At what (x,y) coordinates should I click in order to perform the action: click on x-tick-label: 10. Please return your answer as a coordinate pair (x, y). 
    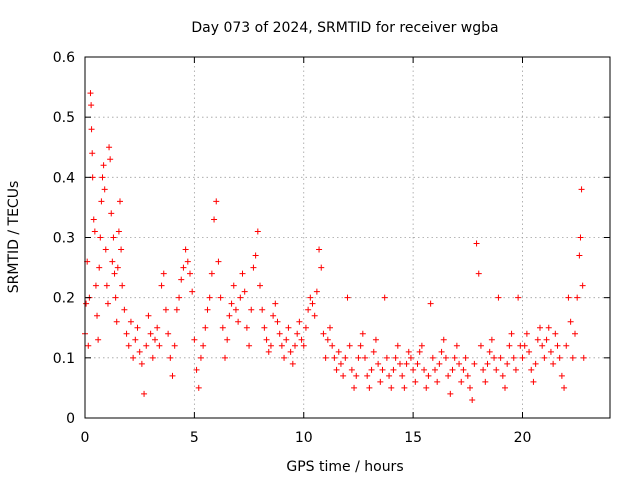
    Looking at the image, I should click on (304, 438).